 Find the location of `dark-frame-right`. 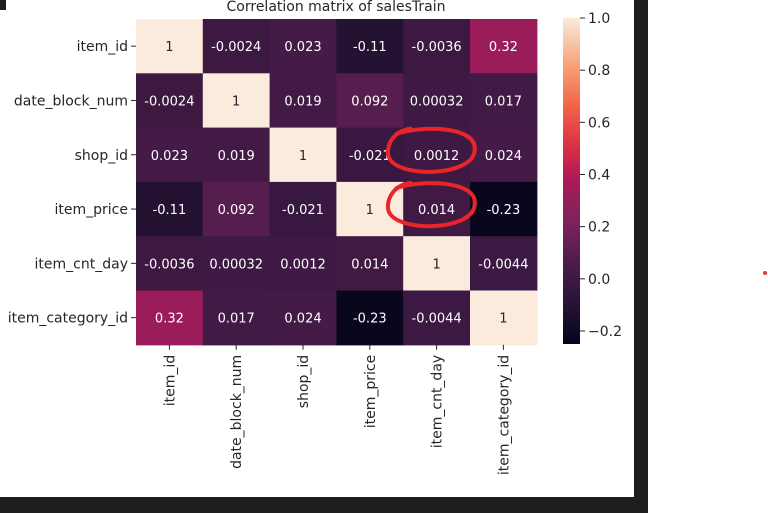

dark-frame-right is located at coordinates (641, 256).